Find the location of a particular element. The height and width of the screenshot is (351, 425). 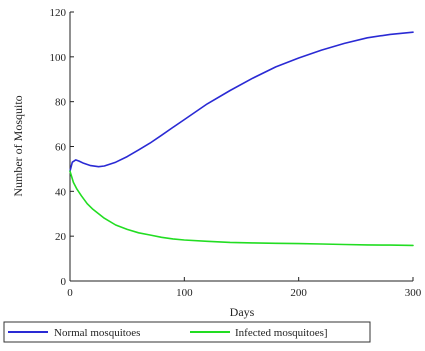

legend: Normal mosquitoes Infected mosquitoes] is located at coordinates (187, 332).